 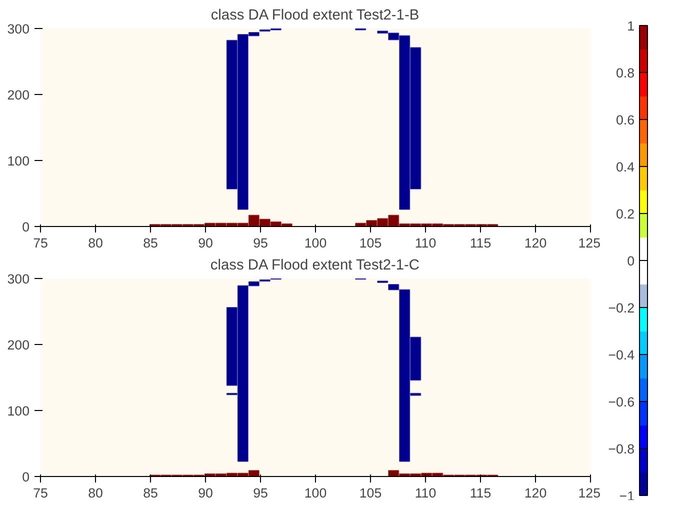 I want to click on color-bar-label: 0.6, so click(x=625, y=120).